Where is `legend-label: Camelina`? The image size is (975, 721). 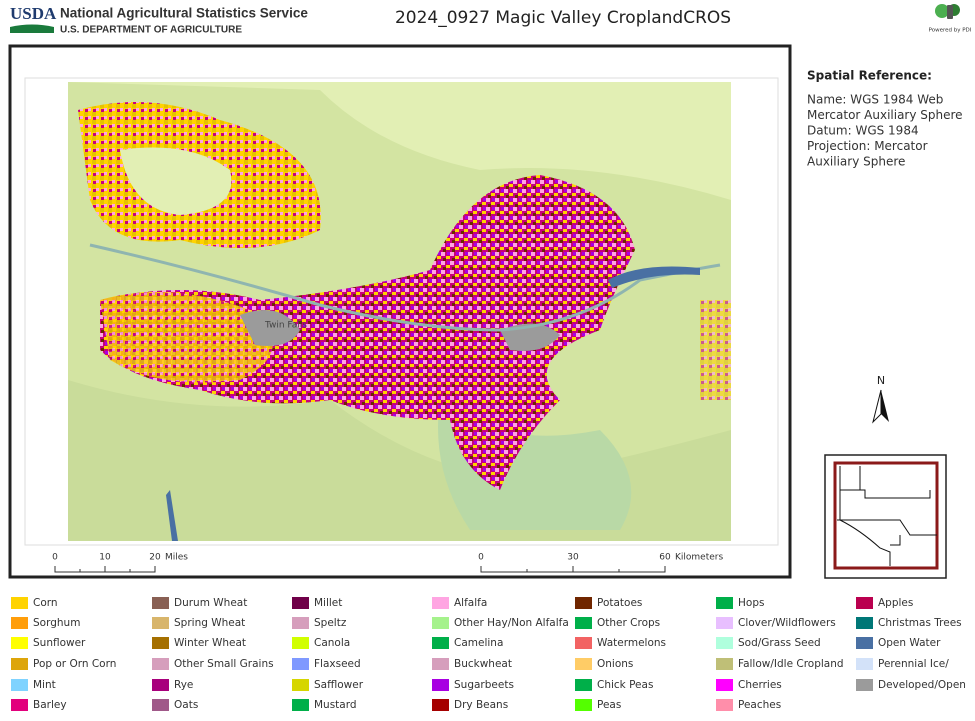
legend-label: Camelina is located at coordinates (478, 643).